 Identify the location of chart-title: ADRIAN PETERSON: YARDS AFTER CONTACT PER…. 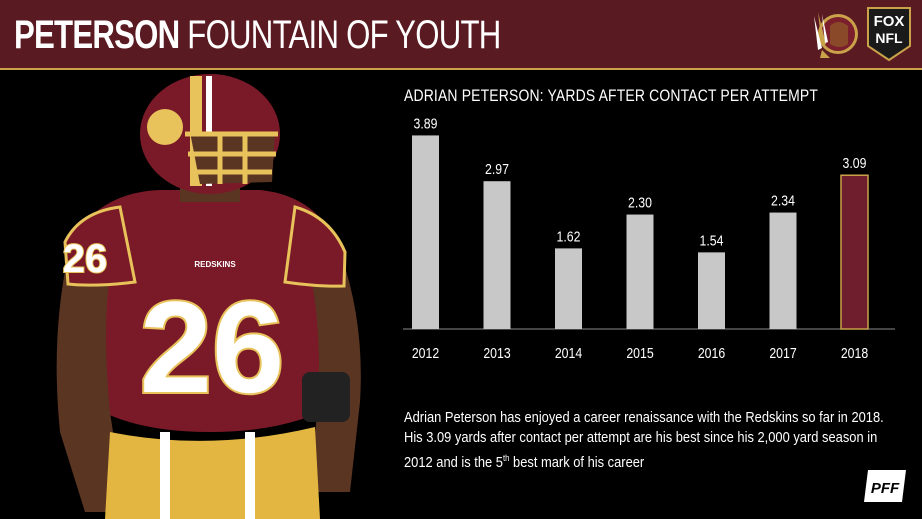
(611, 95).